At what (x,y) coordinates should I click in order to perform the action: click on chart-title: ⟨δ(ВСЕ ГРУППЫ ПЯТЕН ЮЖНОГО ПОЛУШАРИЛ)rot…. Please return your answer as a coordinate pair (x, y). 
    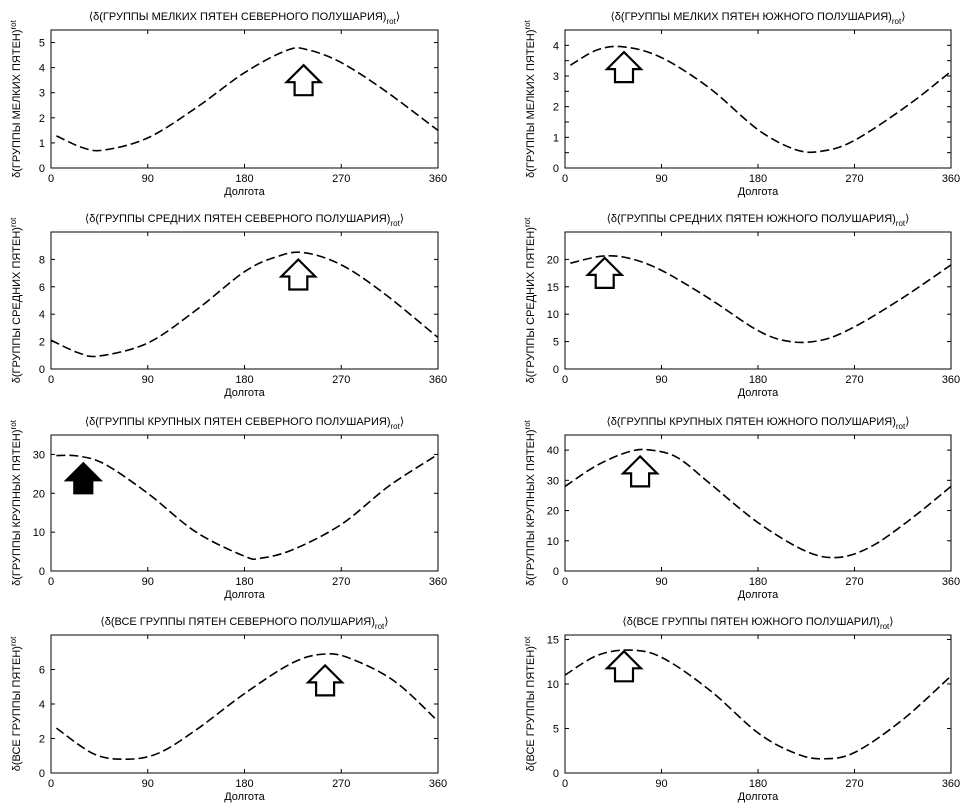
    Looking at the image, I should click on (757, 623).